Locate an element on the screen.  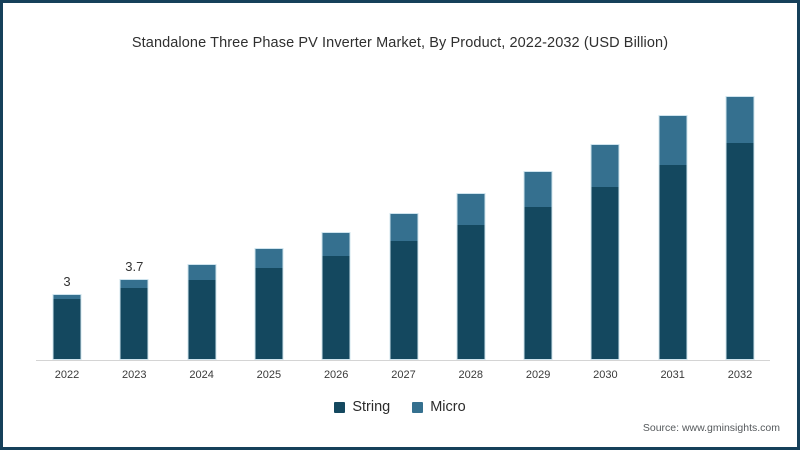
bar-group: 3.7 is located at coordinates (134, 309).